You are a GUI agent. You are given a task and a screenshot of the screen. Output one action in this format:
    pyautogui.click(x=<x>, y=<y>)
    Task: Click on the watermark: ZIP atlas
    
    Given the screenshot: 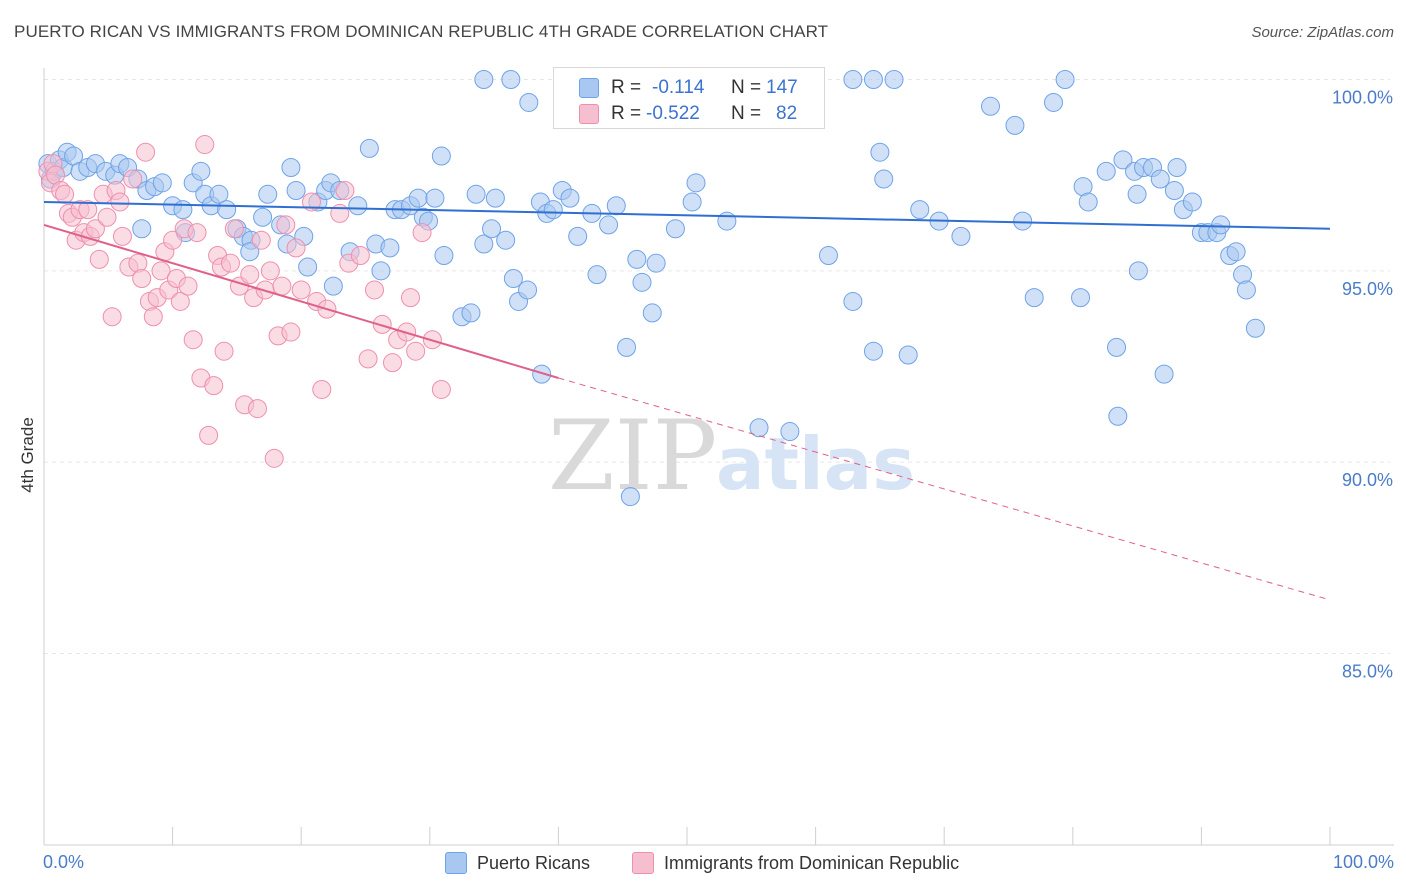 What is the action you would take?
    pyautogui.click(x=731, y=456)
    